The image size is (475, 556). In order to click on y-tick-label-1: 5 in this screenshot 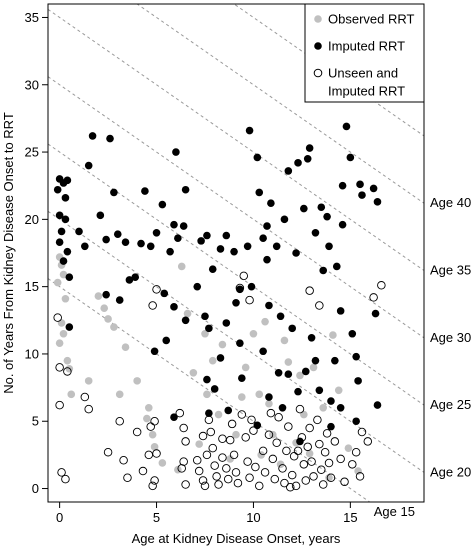, I will do `click(35, 421)`.